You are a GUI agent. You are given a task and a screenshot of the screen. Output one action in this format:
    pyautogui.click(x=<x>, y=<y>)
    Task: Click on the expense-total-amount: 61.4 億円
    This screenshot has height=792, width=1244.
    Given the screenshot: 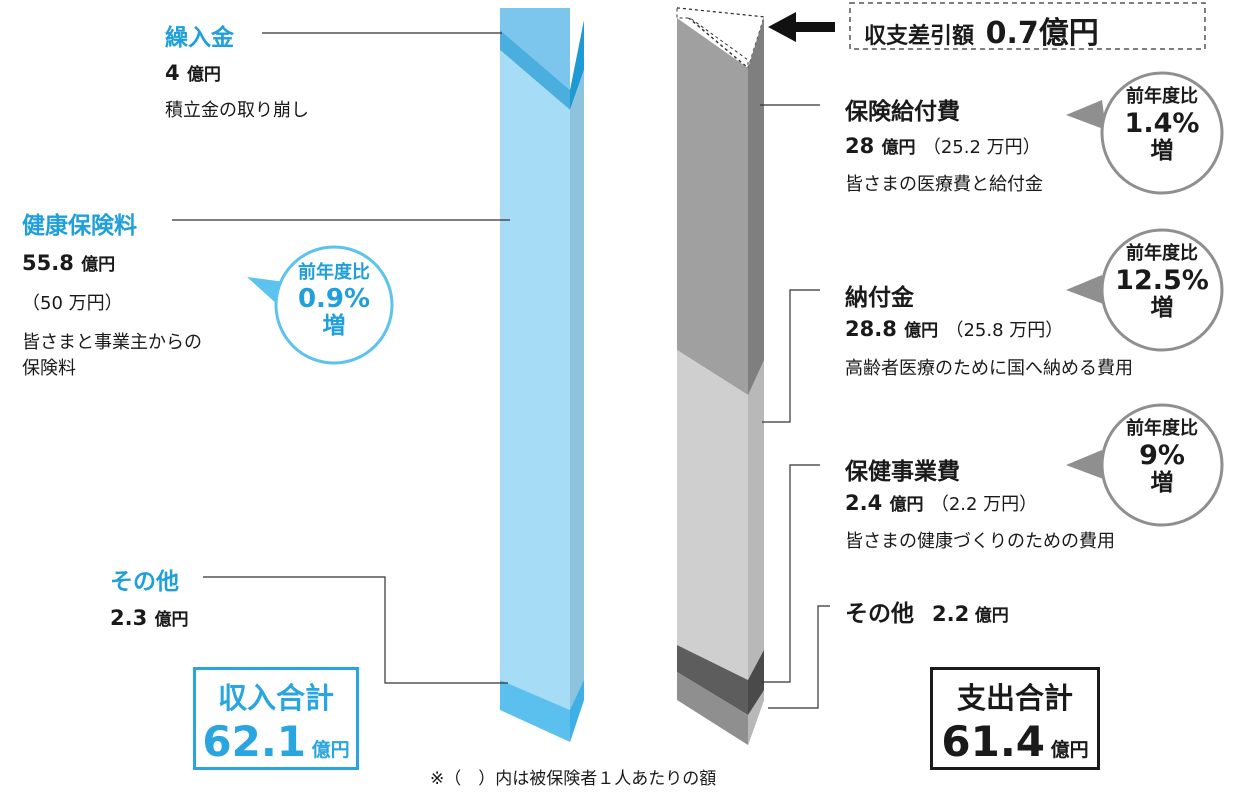 What is the action you would take?
    pyautogui.click(x=1015, y=741)
    